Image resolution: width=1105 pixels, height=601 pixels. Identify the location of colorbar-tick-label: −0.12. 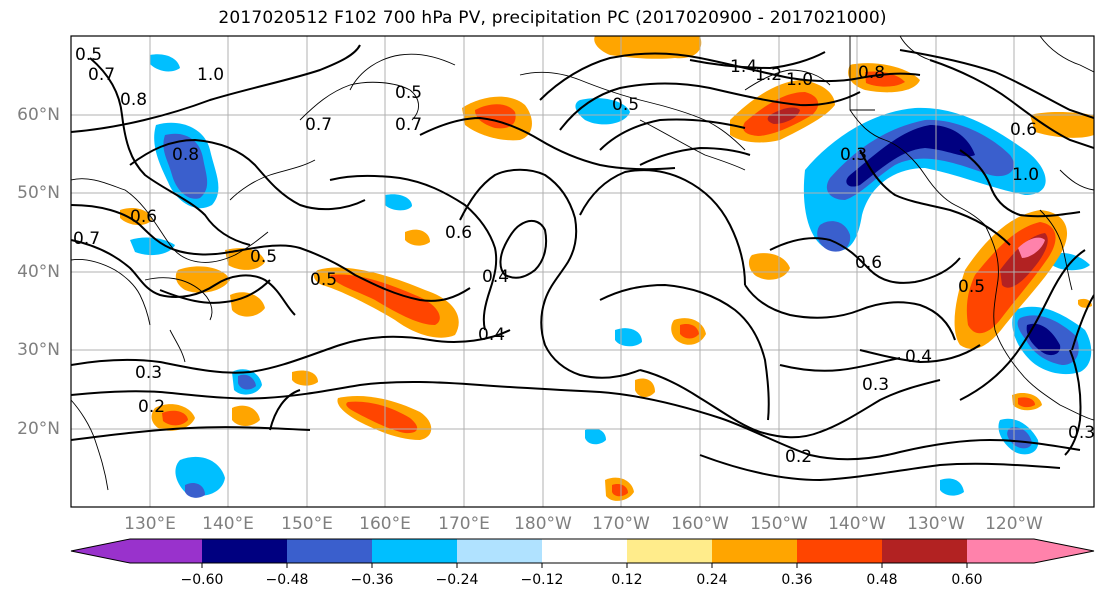
(542, 580).